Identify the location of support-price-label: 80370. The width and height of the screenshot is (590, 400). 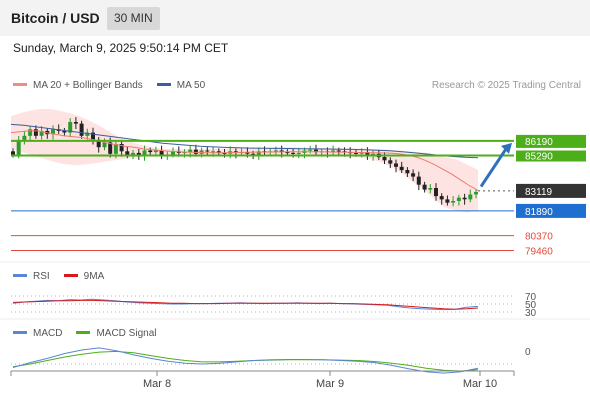
(539, 237).